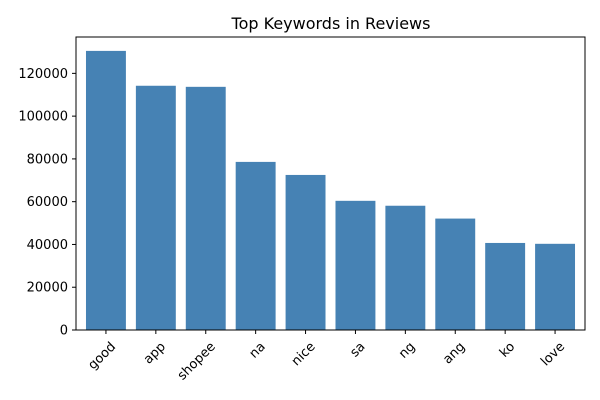 This screenshot has height=400, width=600. I want to click on bar-nice, so click(305, 252).